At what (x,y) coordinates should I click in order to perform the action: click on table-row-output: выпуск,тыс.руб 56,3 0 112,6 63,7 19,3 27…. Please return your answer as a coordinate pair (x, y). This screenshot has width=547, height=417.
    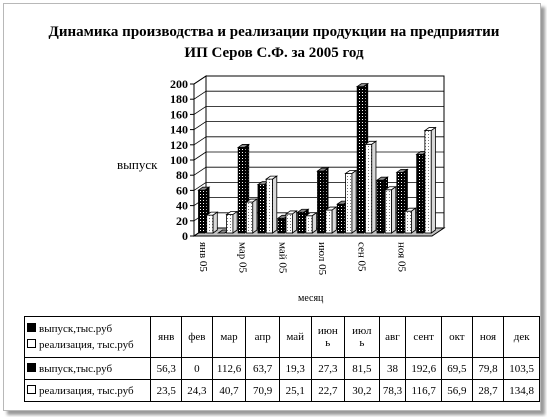
    Looking at the image, I should click on (281, 368).